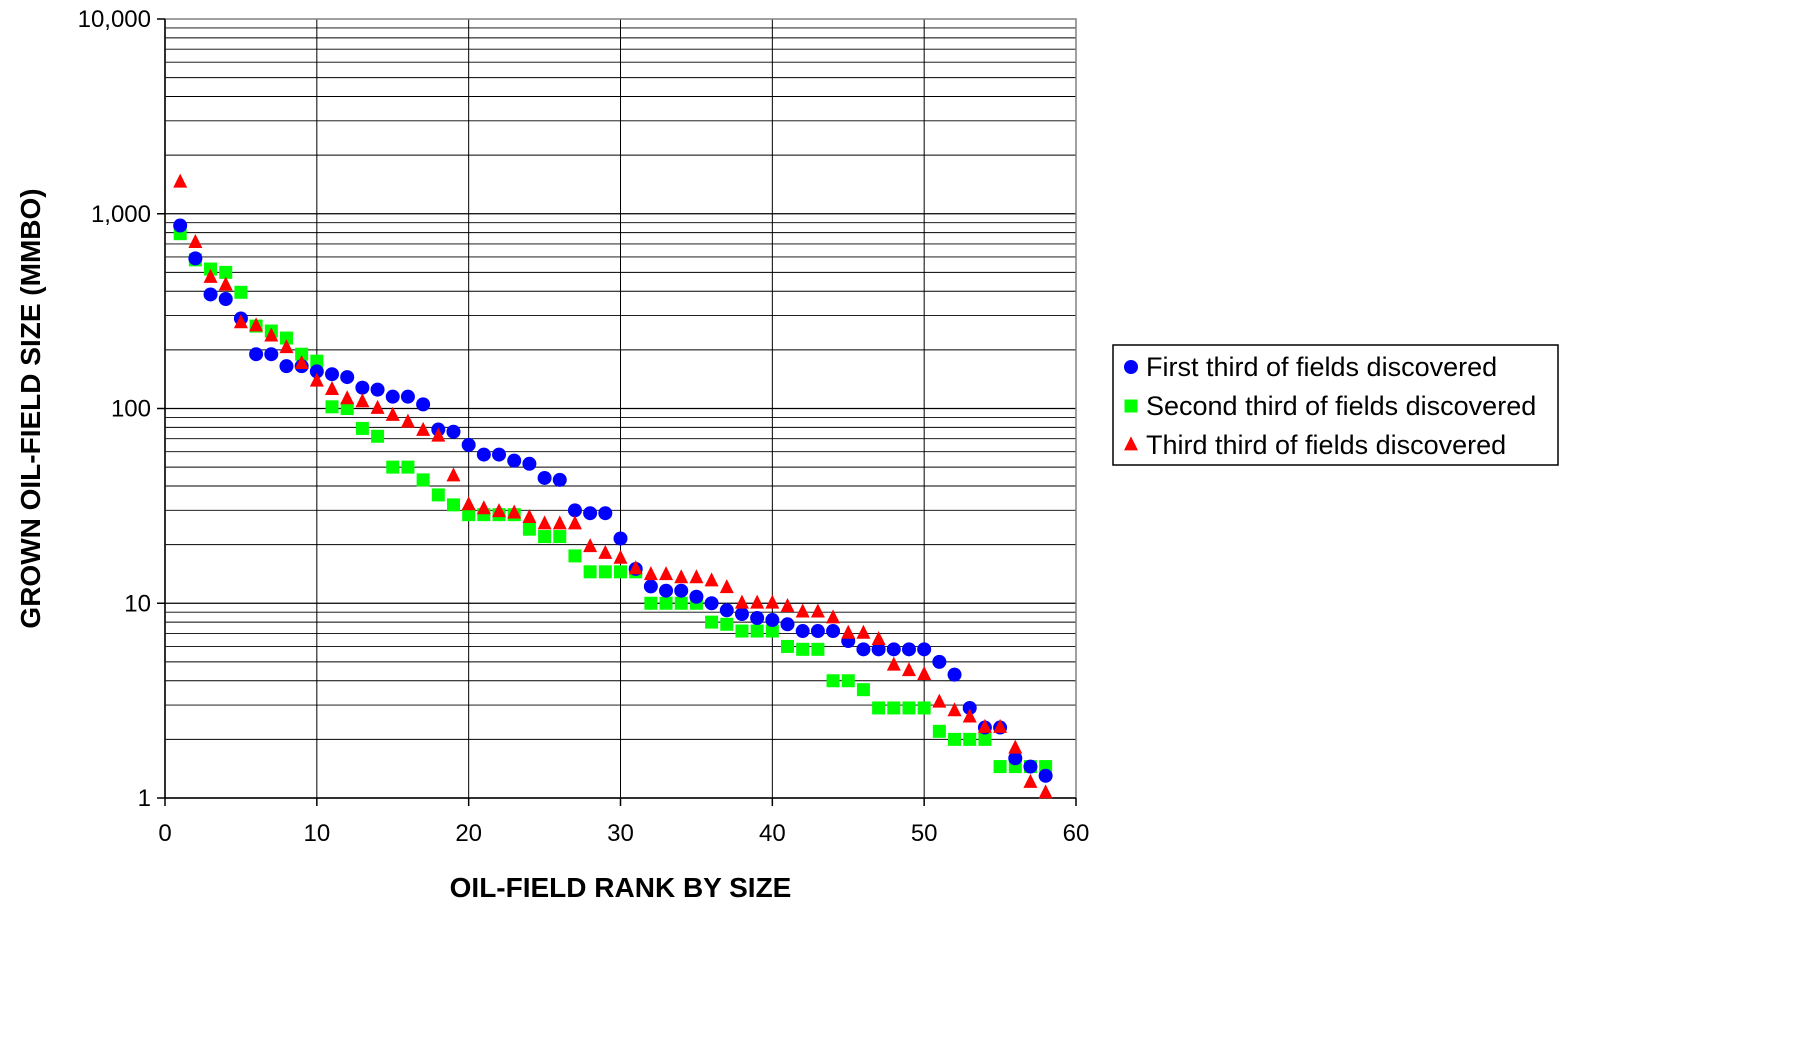  What do you see at coordinates (1131, 443) in the screenshot?
I see `legend-marker-triangle` at bounding box center [1131, 443].